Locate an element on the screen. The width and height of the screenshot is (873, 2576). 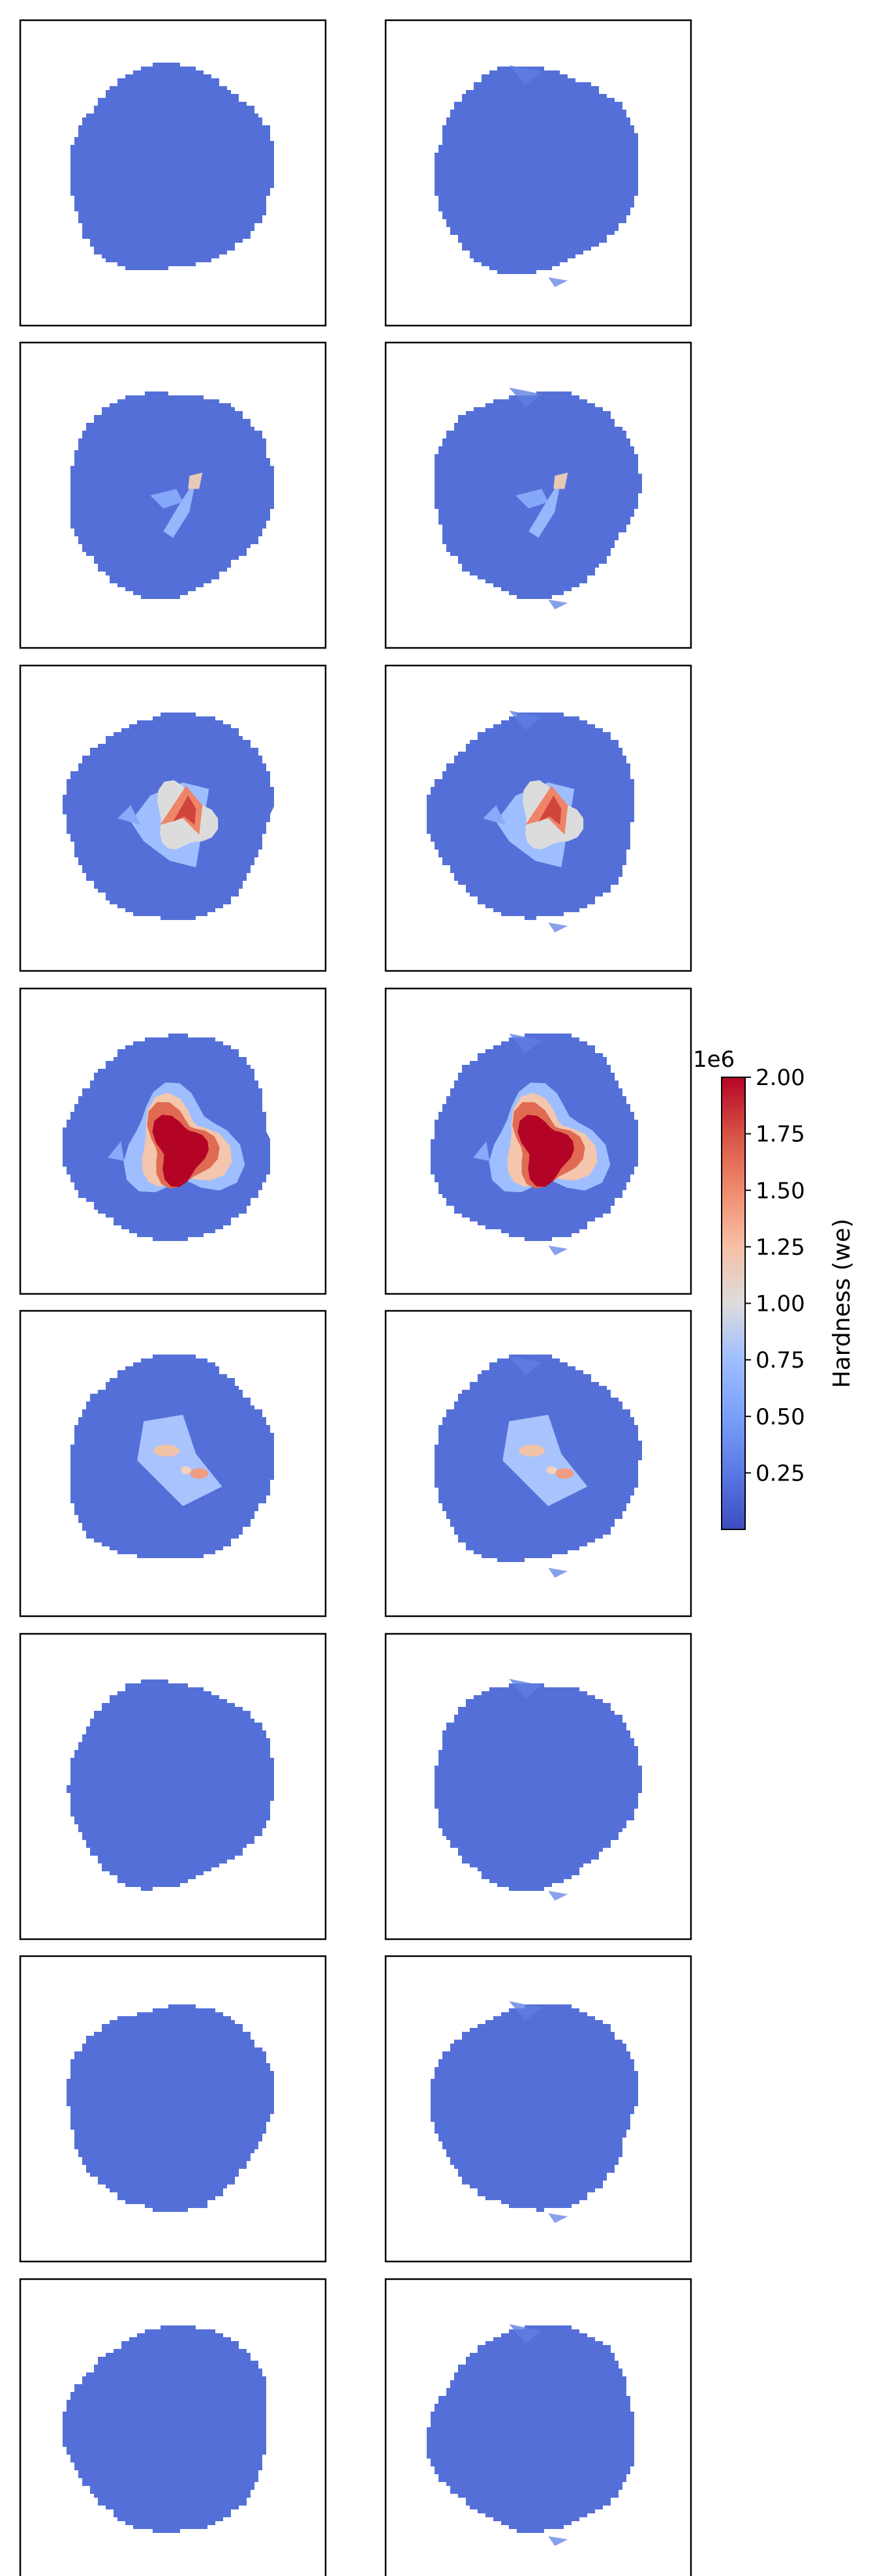
heatmap-panel-r4-c2 is located at coordinates (538, 1141).